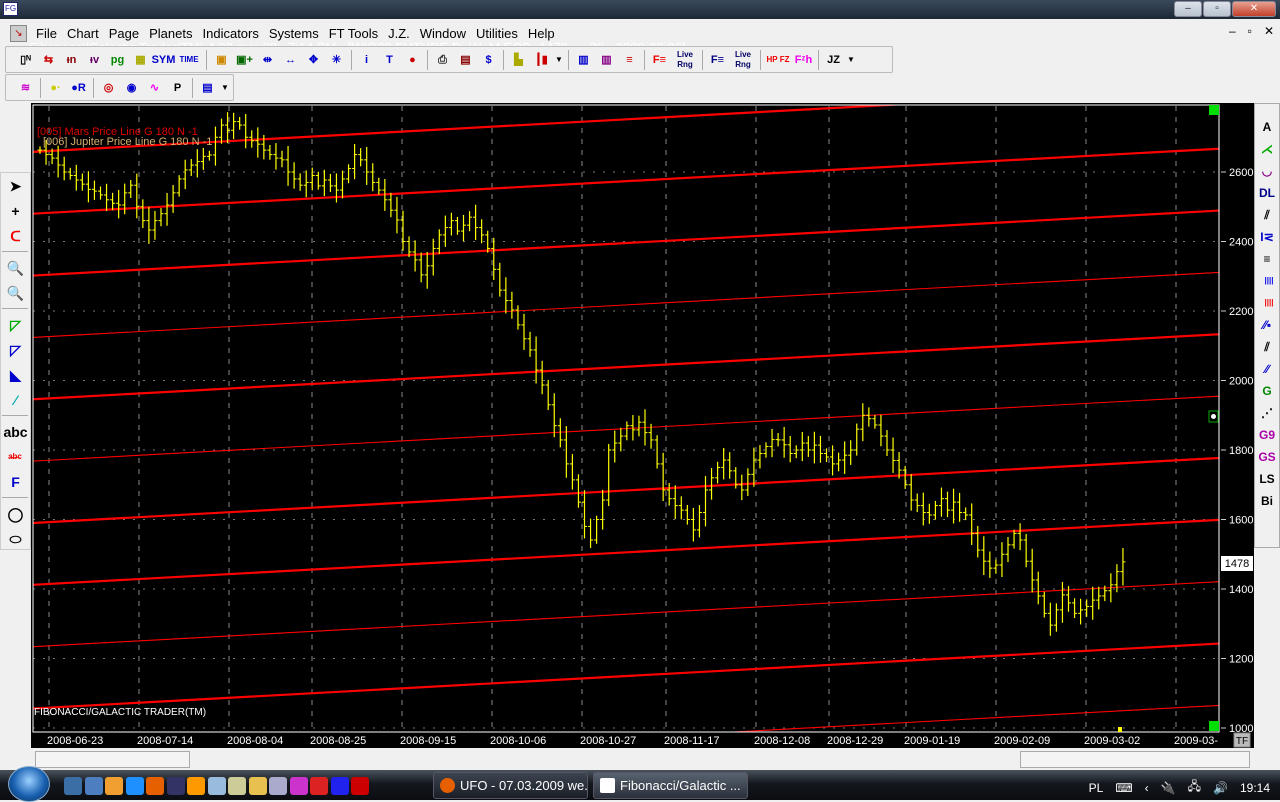 The image size is (1280, 802). What do you see at coordinates (1146, 787) in the screenshot?
I see `tray-expand-icon: ‹` at bounding box center [1146, 787].